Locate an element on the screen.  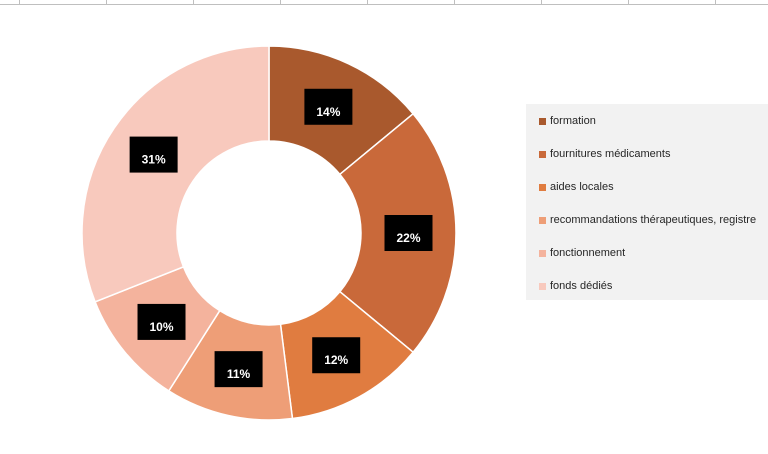
legend-label: fournitures médicaments is located at coordinates (610, 154).